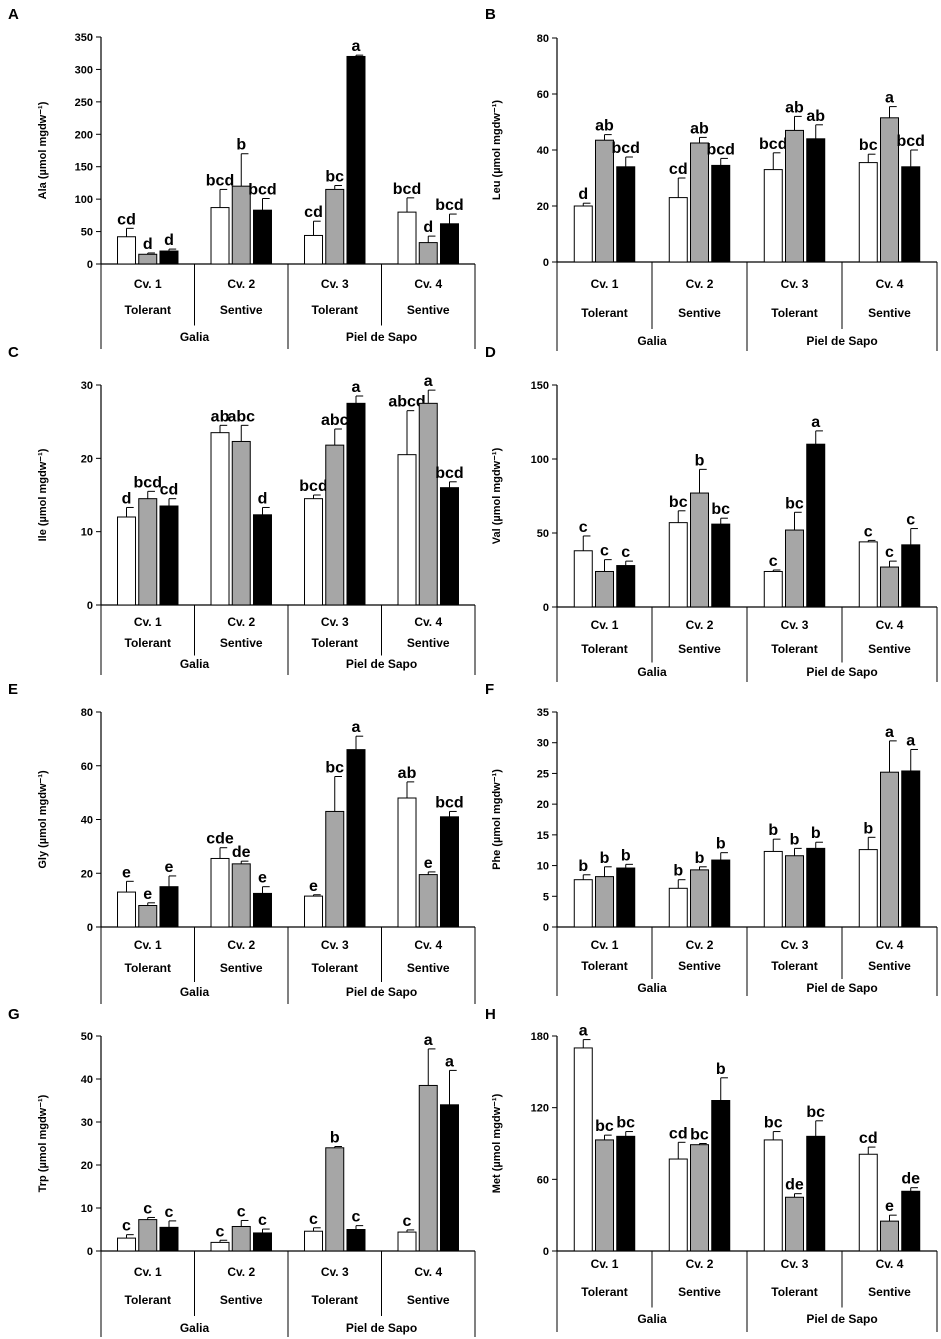  Describe the element at coordinates (497, 150) in the screenshot. I see `y-axis-label: Leu (µmol mgdw⁻¹)` at that location.